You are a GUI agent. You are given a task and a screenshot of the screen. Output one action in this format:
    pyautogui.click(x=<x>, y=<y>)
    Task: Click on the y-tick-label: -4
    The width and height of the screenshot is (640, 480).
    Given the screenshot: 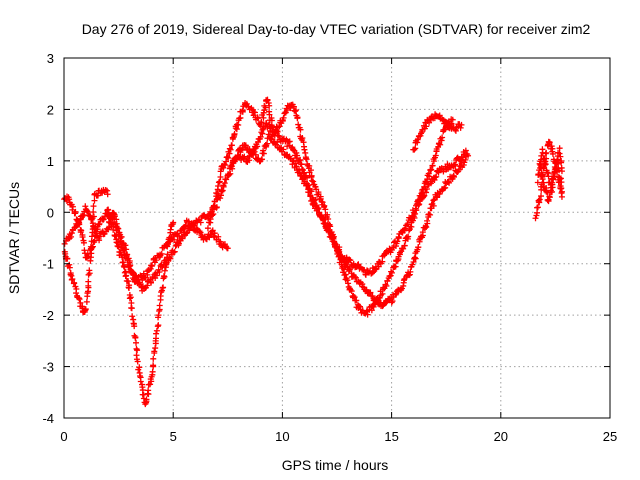 What is the action you would take?
    pyautogui.click(x=48, y=418)
    